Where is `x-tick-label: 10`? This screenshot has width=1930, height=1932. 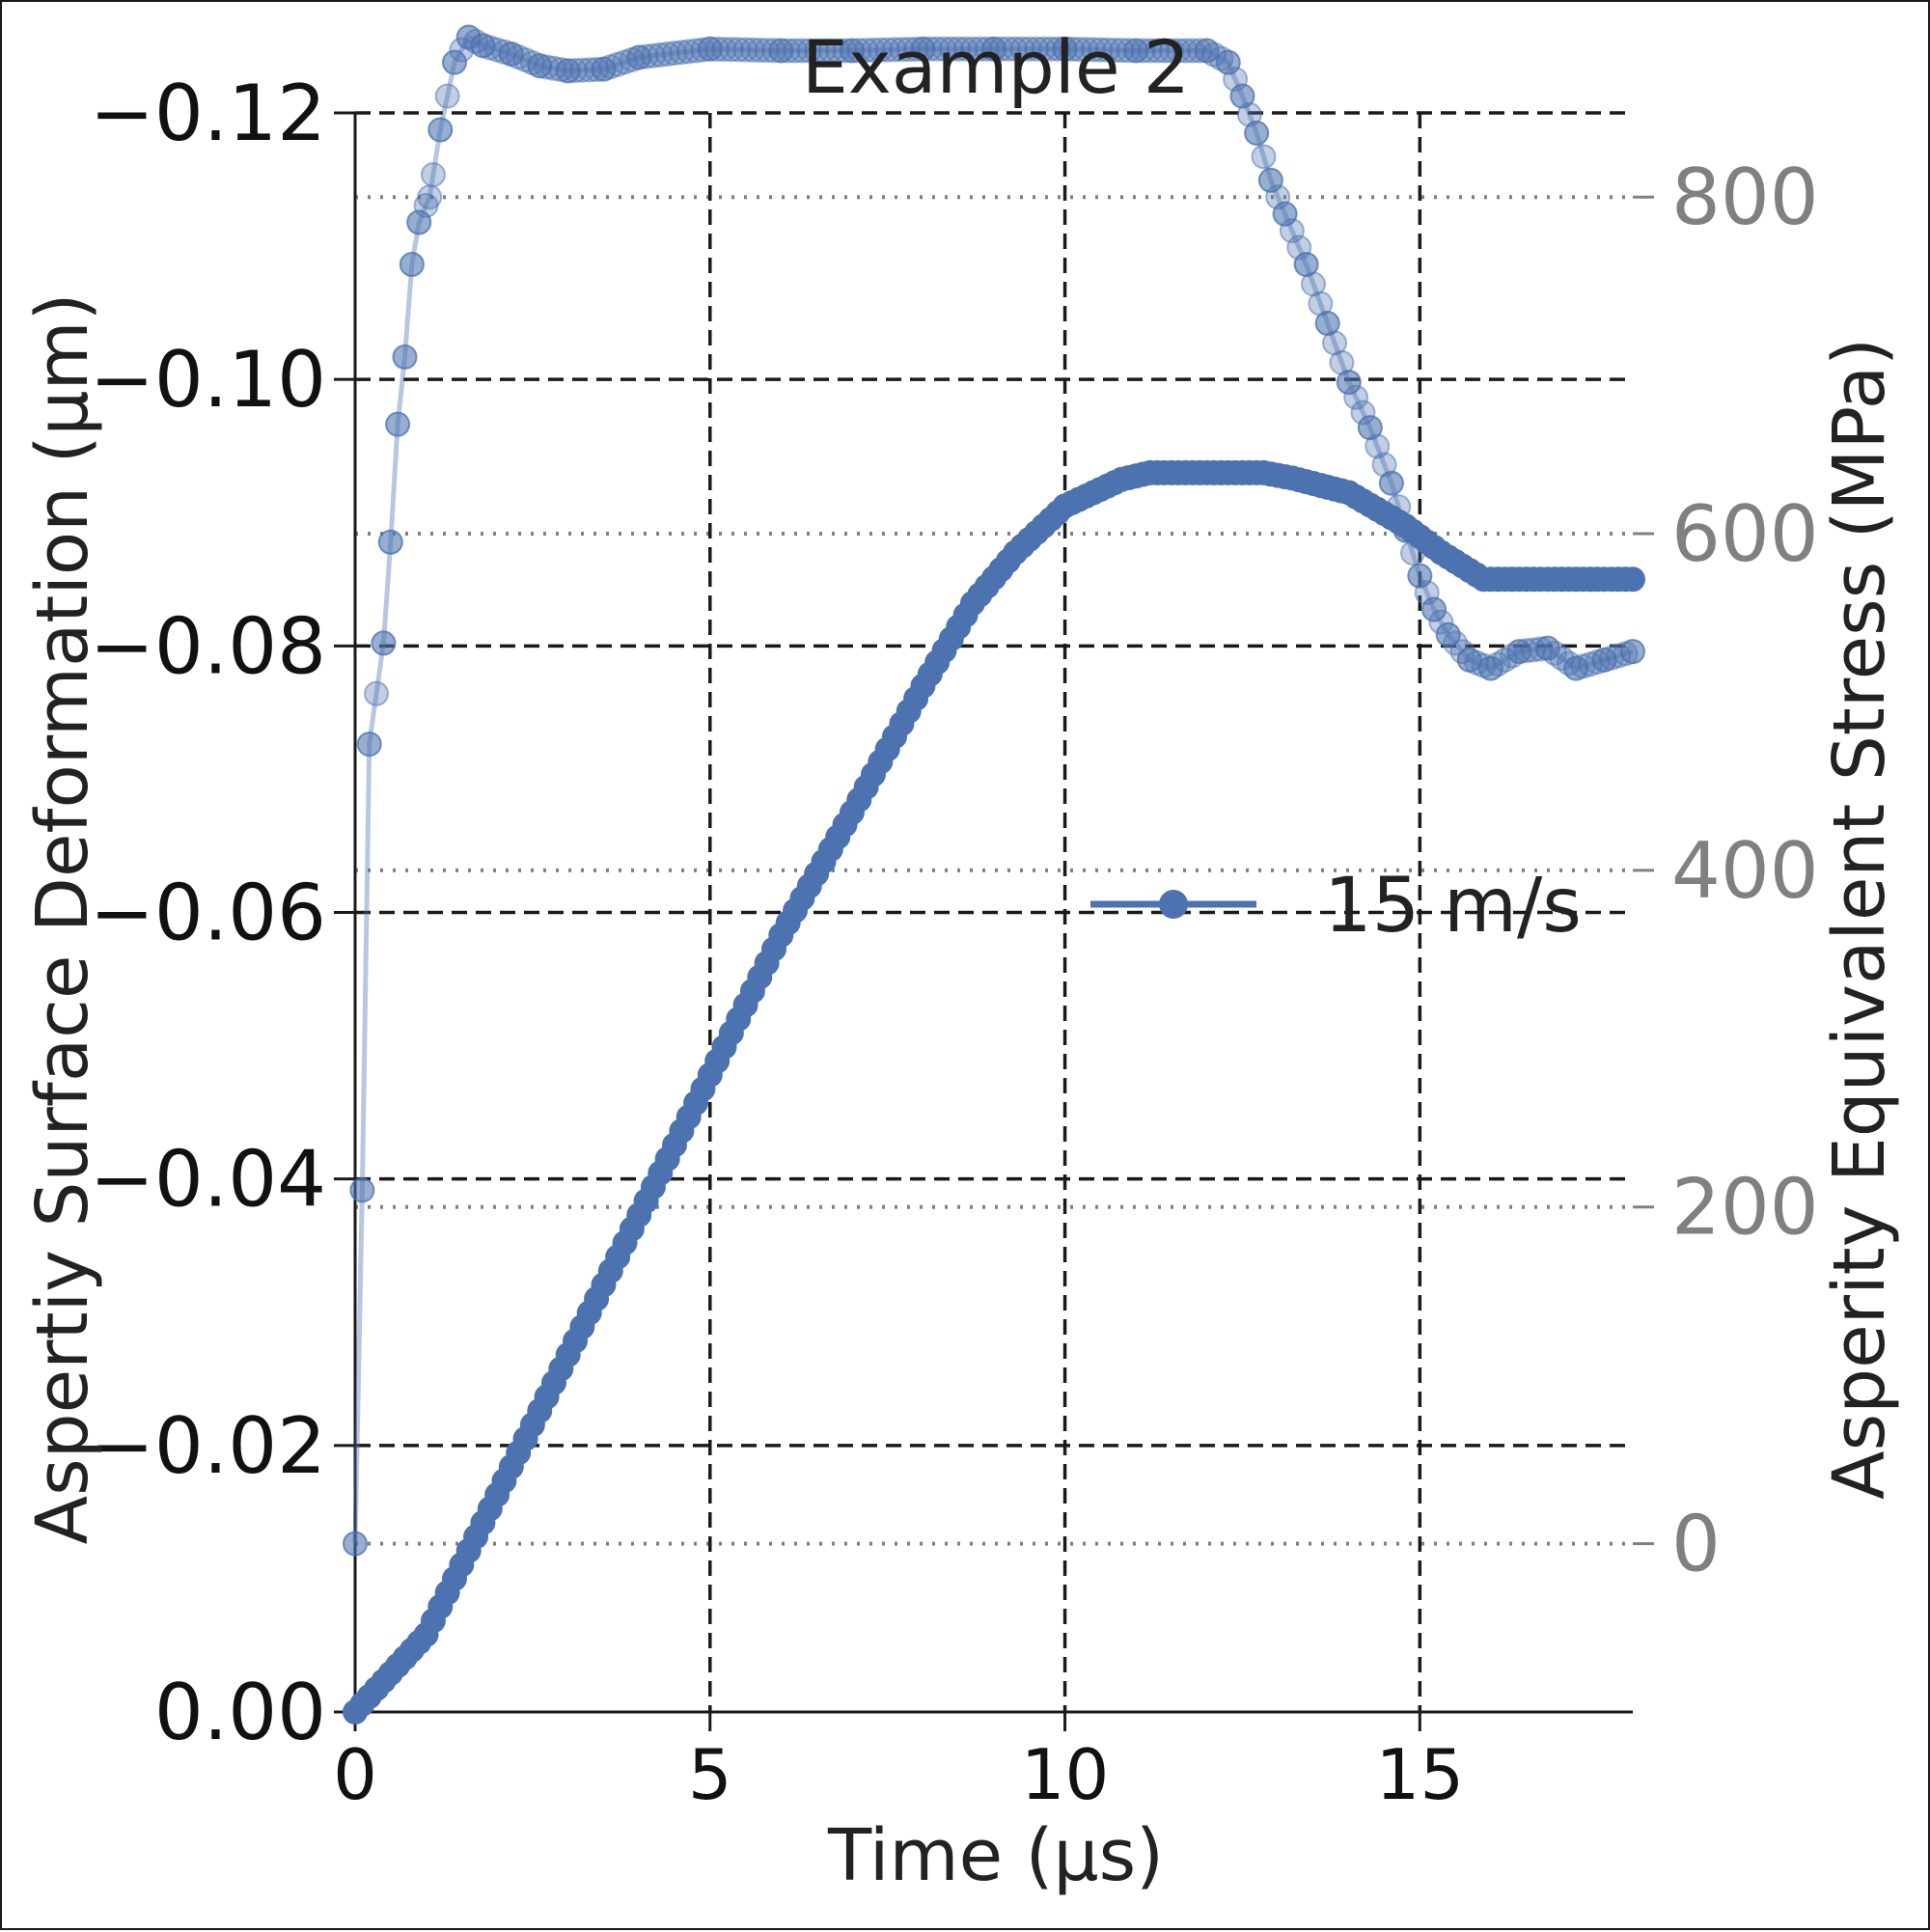
x-tick-label: 10 is located at coordinates (1065, 1774).